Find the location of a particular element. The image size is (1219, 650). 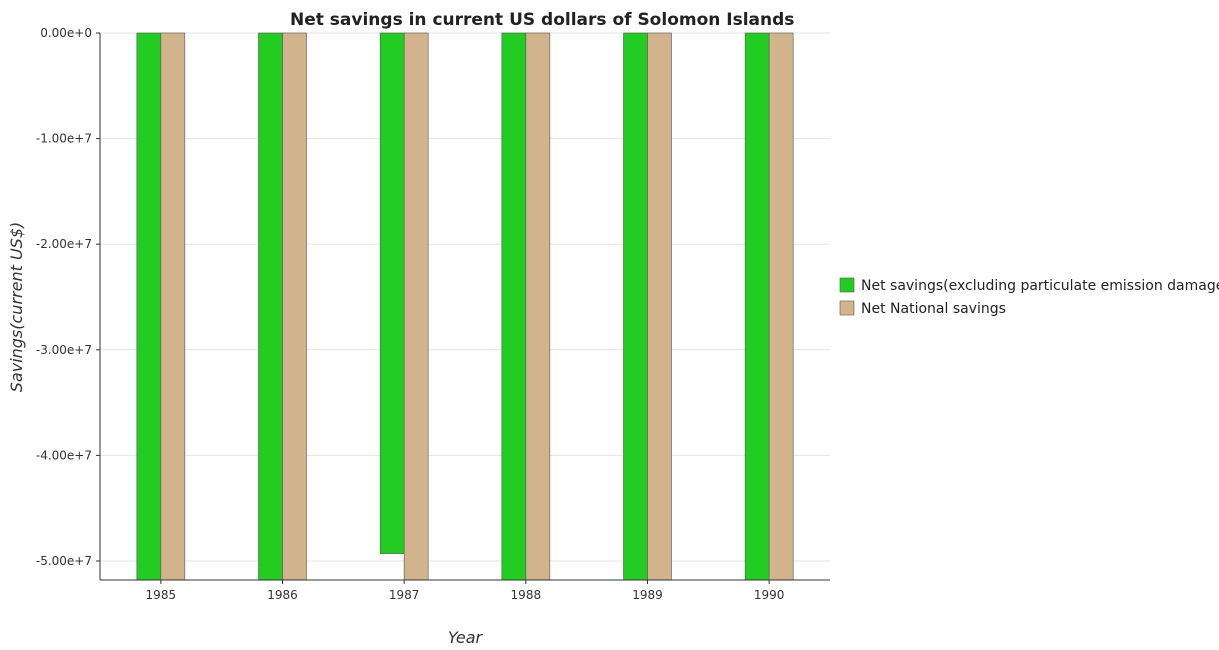

bar-net-savings-1989 is located at coordinates (635, 306).